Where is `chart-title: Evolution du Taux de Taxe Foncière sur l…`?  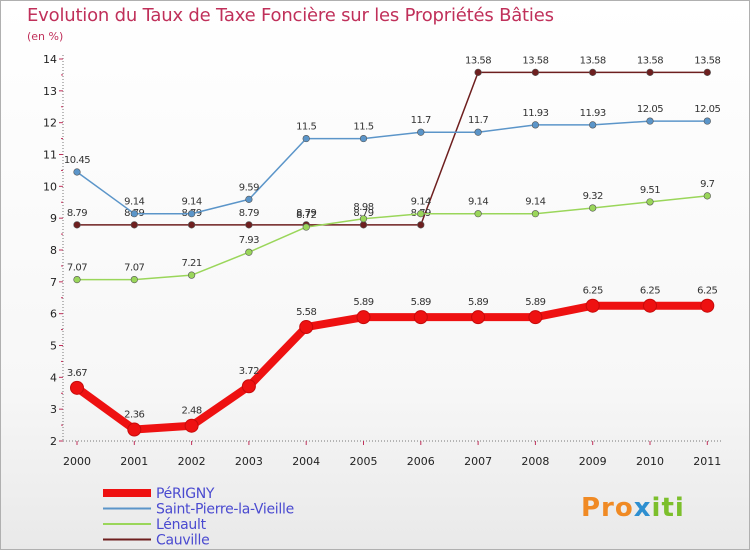
chart-title: Evolution du Taux de Taxe Foncière sur l… is located at coordinates (290, 15).